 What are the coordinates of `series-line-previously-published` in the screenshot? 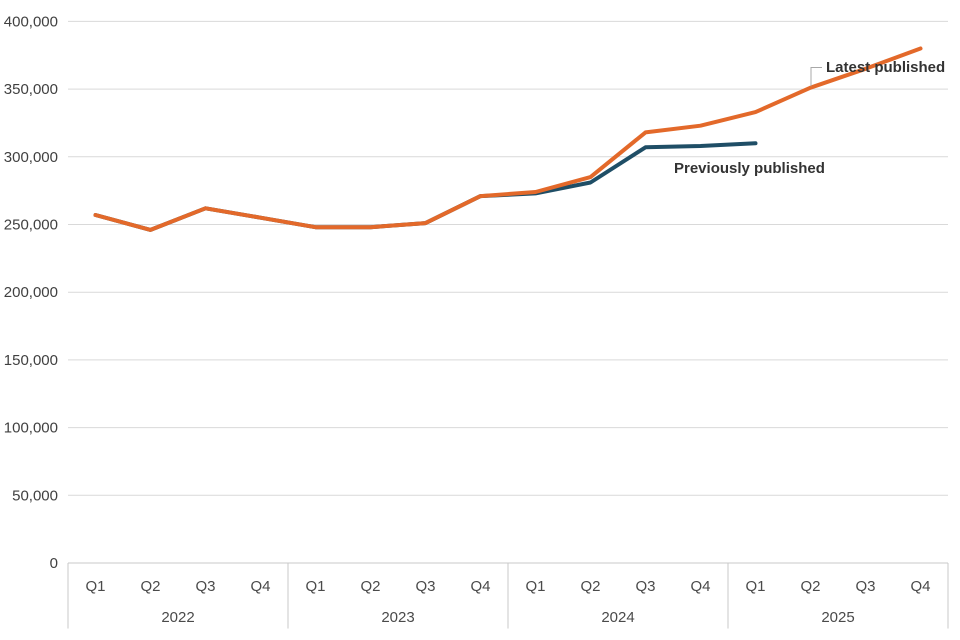 It's located at (425, 186).